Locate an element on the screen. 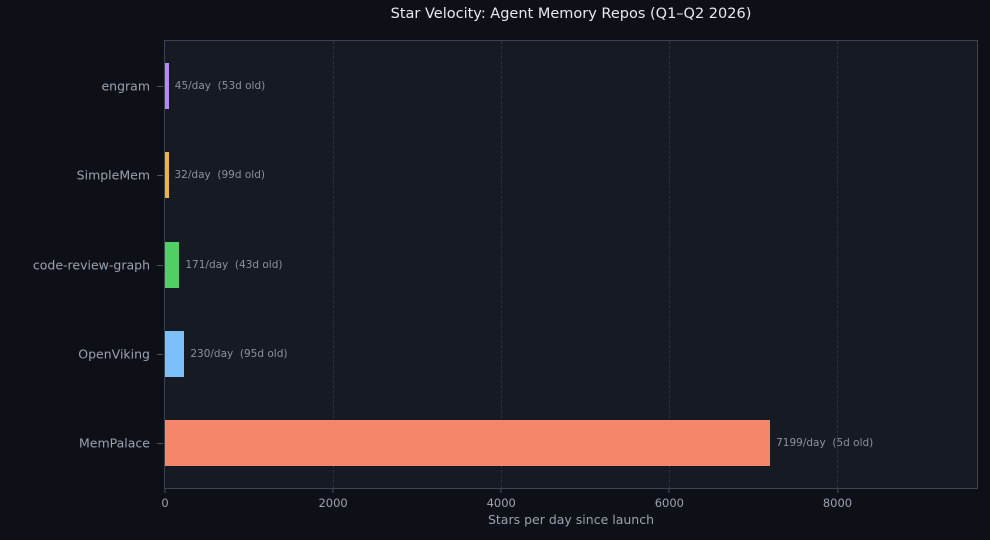 This screenshot has width=990, height=540. x-tick: 2000 is located at coordinates (333, 499).